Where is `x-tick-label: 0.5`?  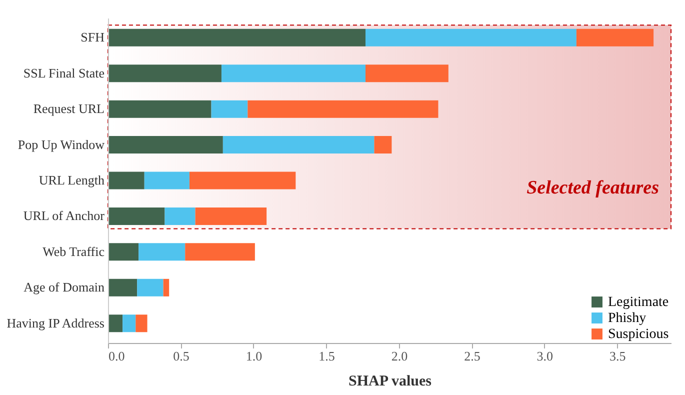
x-tick-label: 0.5 is located at coordinates (181, 356).